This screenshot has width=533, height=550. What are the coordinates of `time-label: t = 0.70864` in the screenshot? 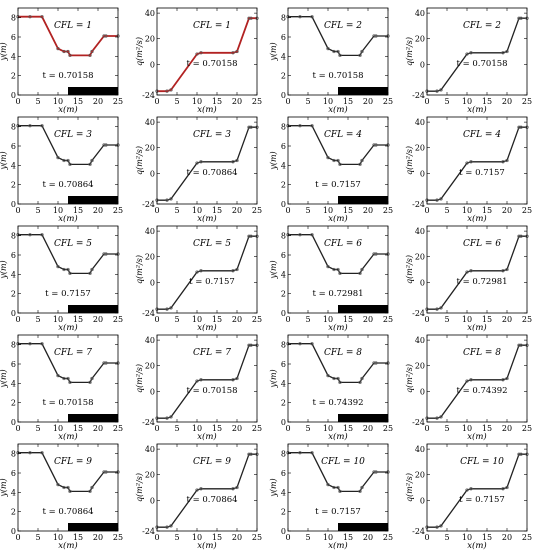 It's located at (67, 185).